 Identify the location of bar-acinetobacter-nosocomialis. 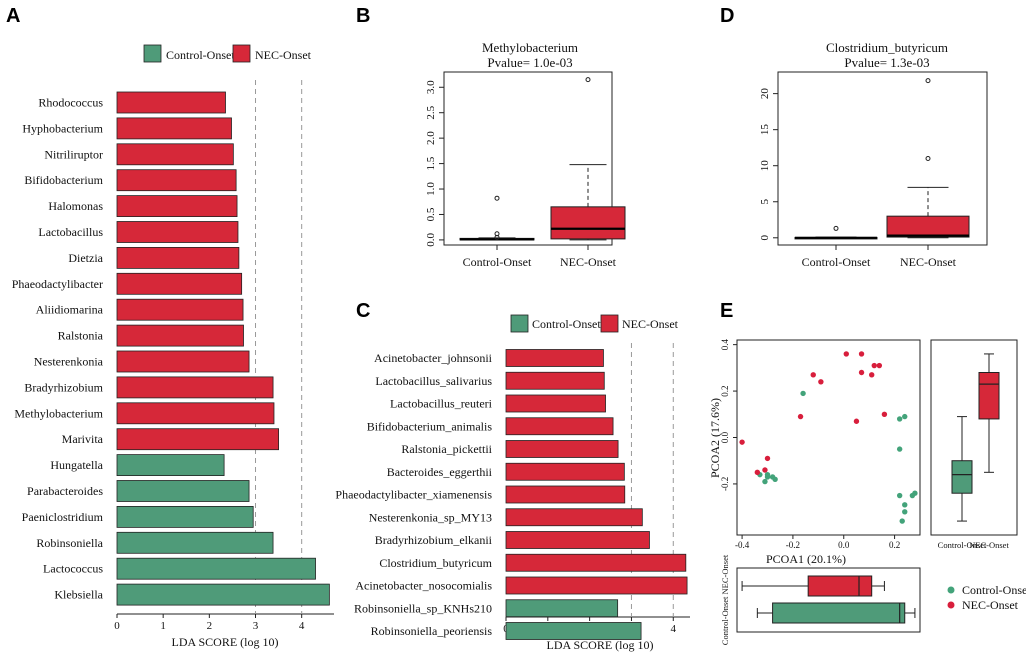
(596, 585).